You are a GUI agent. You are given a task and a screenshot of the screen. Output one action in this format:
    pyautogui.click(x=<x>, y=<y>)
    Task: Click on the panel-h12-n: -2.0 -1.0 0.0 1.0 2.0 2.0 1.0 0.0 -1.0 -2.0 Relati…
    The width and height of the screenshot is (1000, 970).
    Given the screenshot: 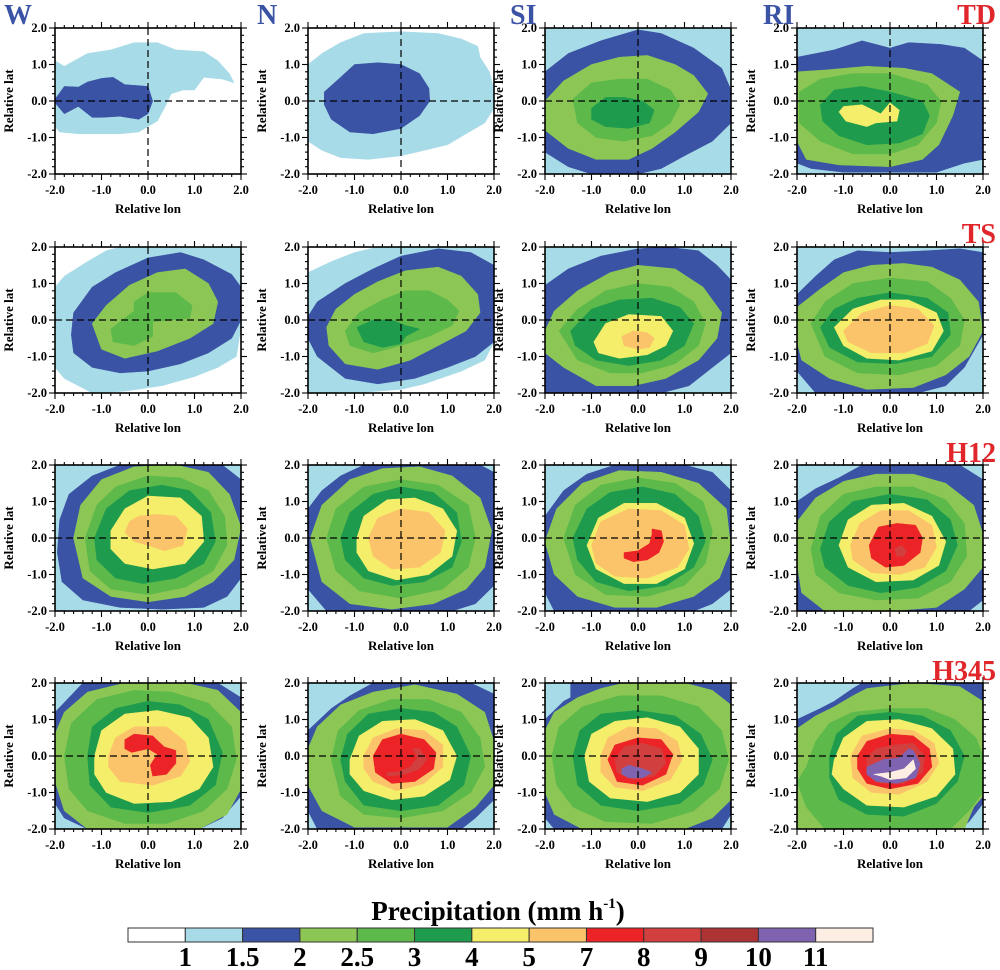 What is the action you would take?
    pyautogui.click(x=378, y=555)
    